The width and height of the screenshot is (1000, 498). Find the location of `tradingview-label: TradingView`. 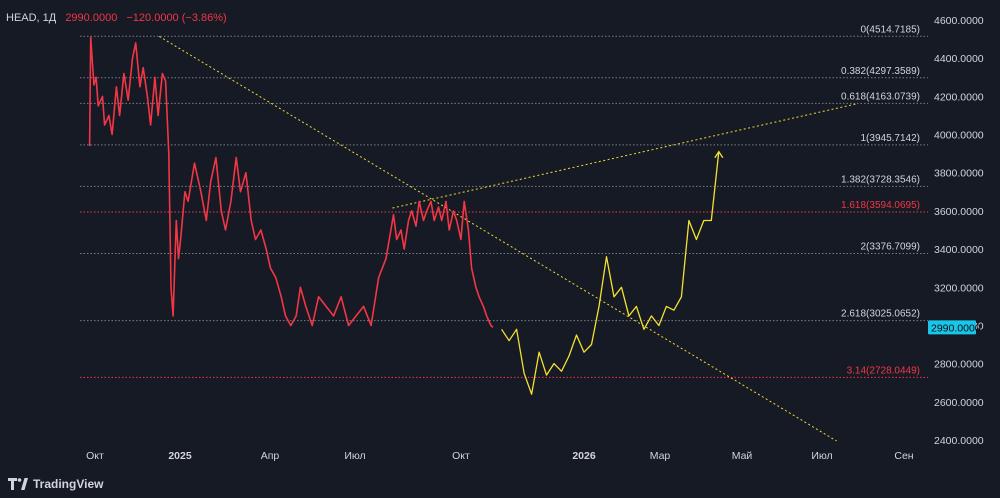

tradingview-label: TradingView is located at coordinates (68, 484).